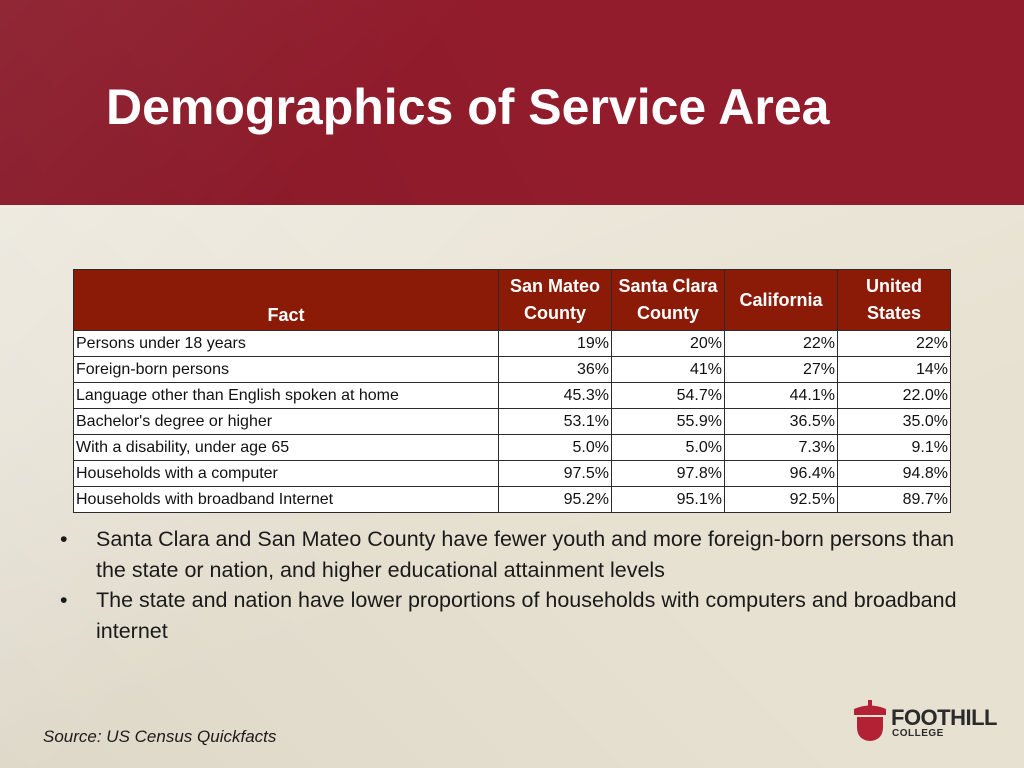  Describe the element at coordinates (286, 300) in the screenshot. I see `column-header-fact: Fact` at that location.